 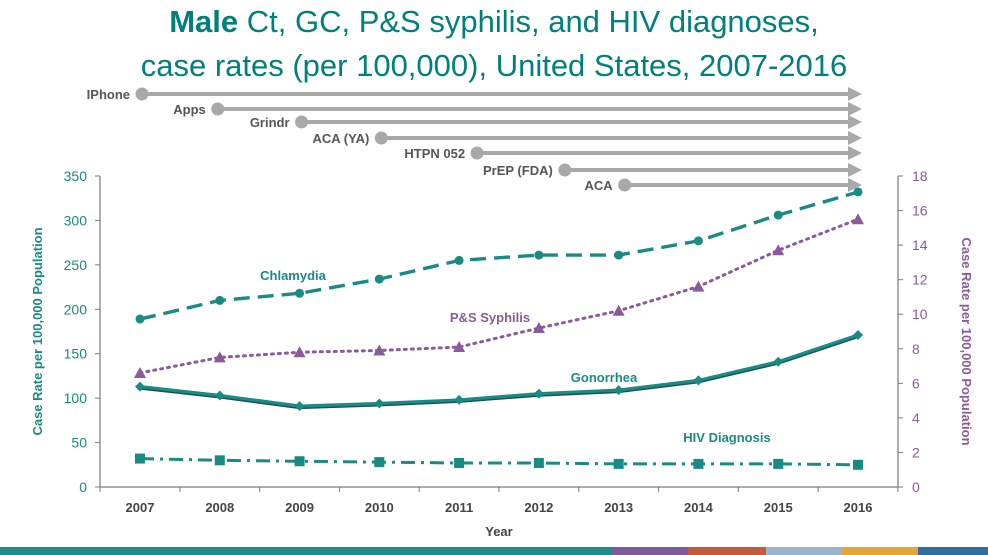 What do you see at coordinates (204, 21) in the screenshot?
I see `title-bold-word: Male` at bounding box center [204, 21].